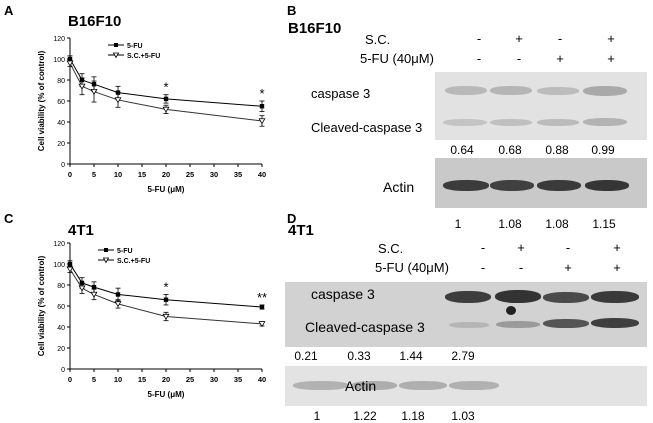 Image resolution: width=653 pixels, height=423 pixels. Describe the element at coordinates (81, 230) in the screenshot. I see `panel-title-c: 4T1` at that location.